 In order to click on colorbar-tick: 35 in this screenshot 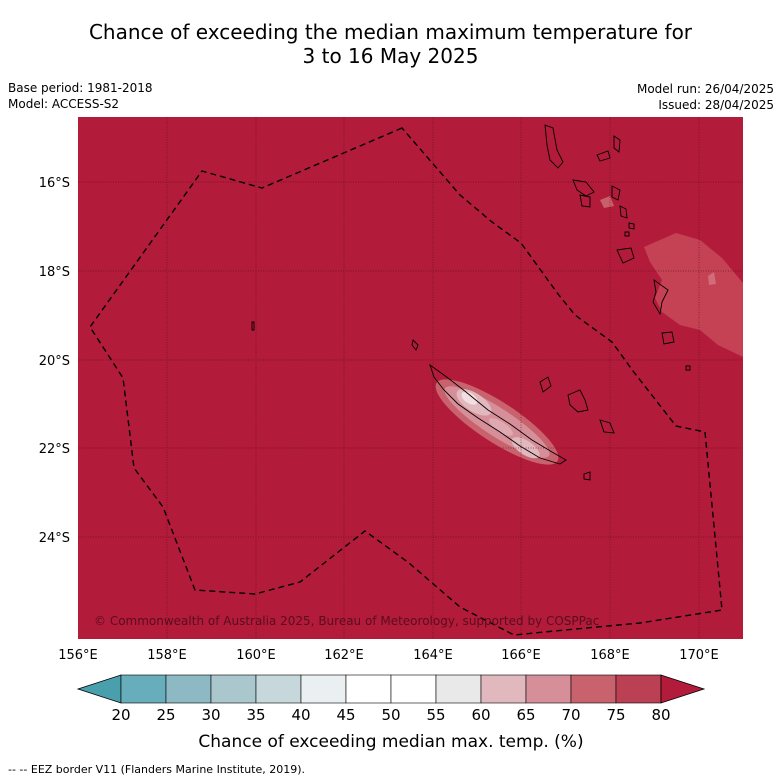, I will do `click(255, 715)`.